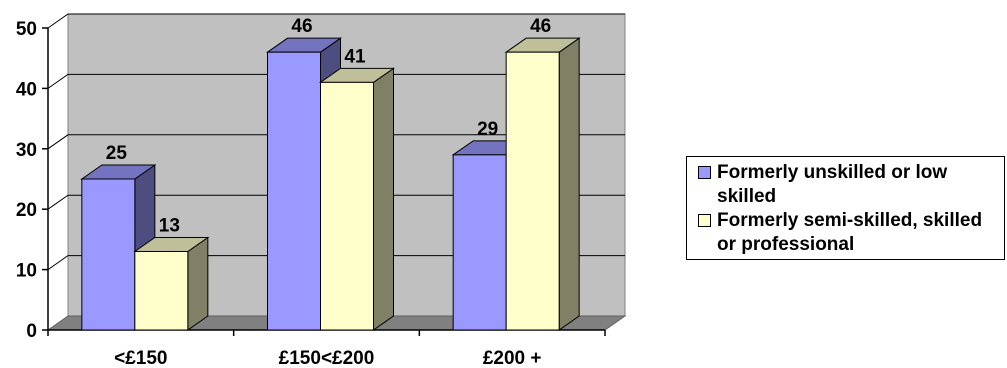 The width and height of the screenshot is (1007, 368). Describe the element at coordinates (26, 89) in the screenshot. I see `y-tick-label-4: 40` at that location.